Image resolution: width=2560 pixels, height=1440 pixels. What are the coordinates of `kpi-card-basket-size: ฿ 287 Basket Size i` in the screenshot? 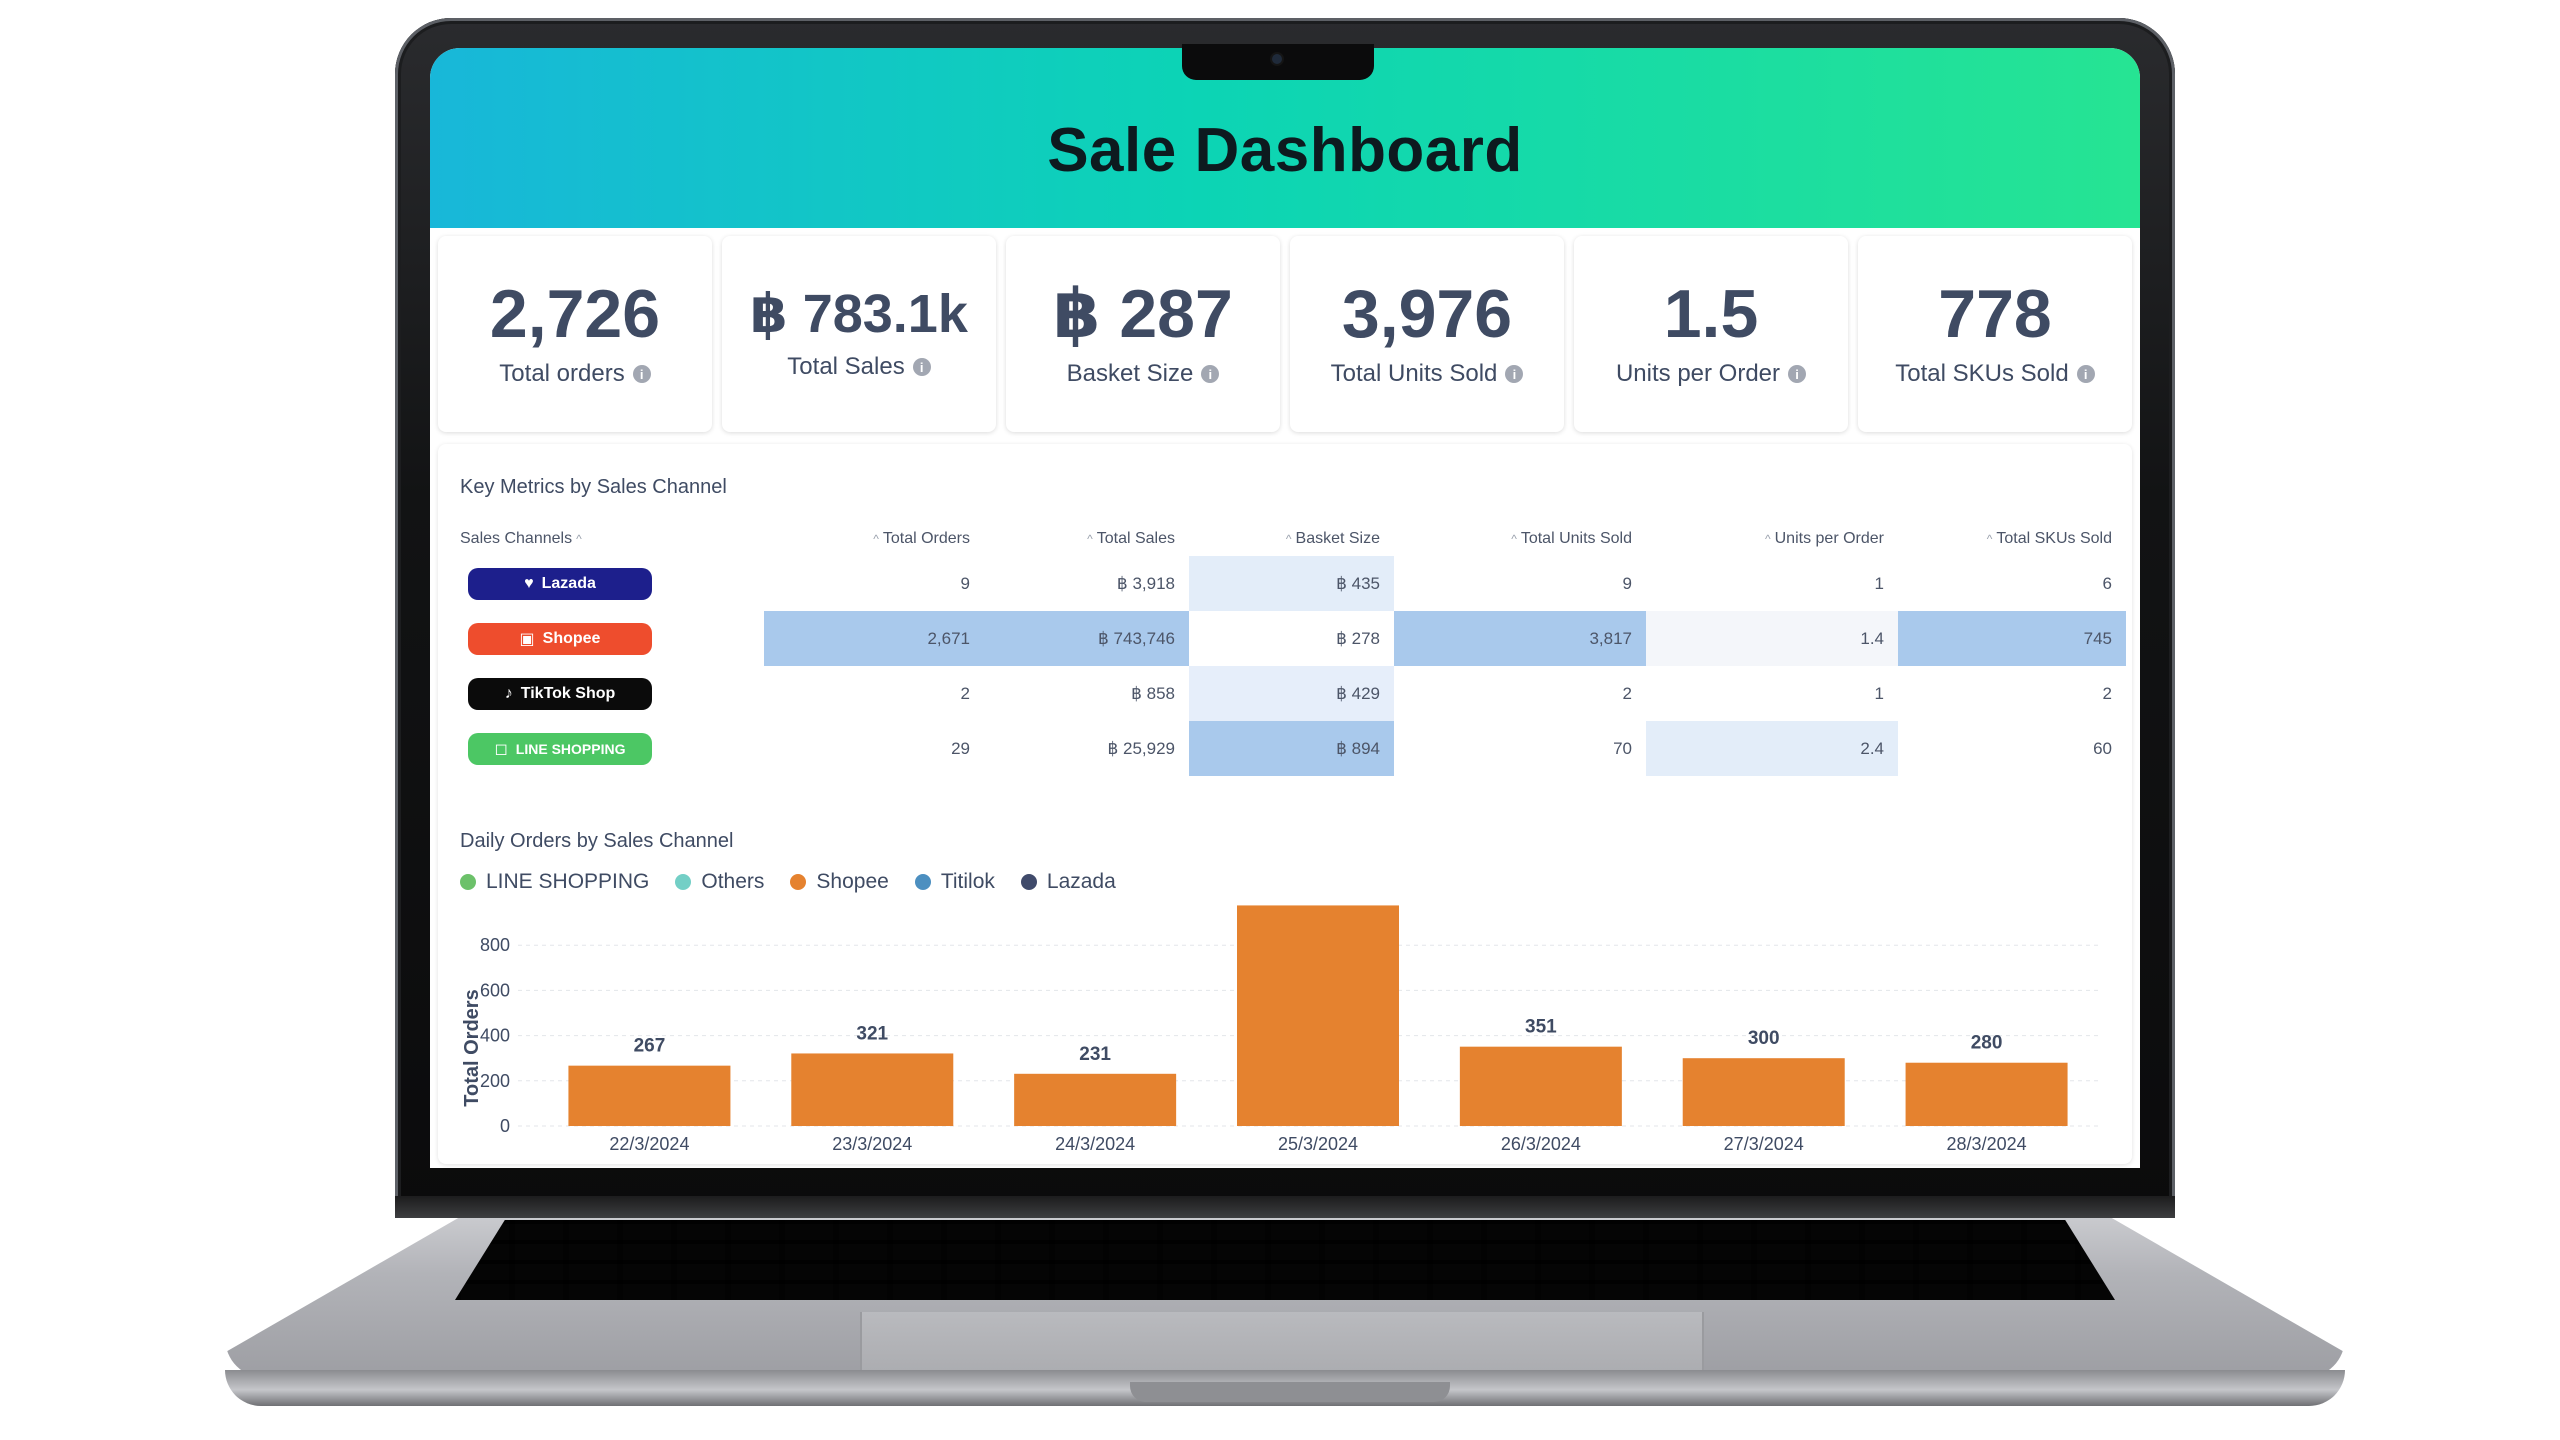 It's located at (1143, 334).